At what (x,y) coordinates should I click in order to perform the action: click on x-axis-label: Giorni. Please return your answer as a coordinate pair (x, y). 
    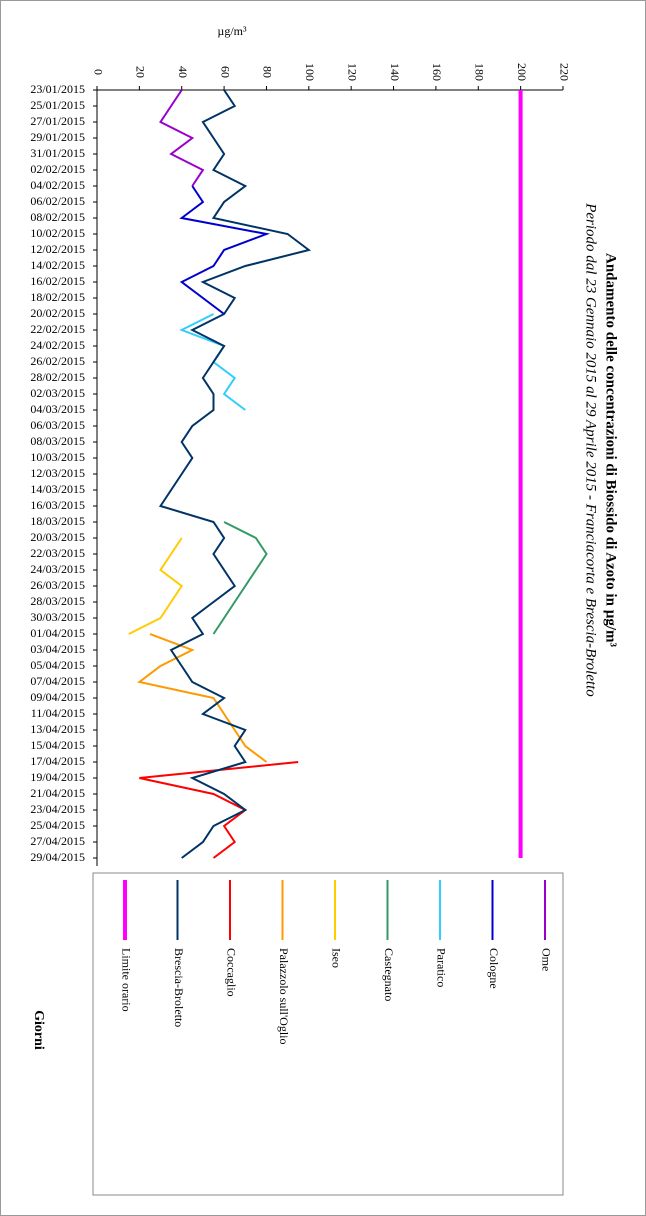
    Looking at the image, I should click on (38, 1030).